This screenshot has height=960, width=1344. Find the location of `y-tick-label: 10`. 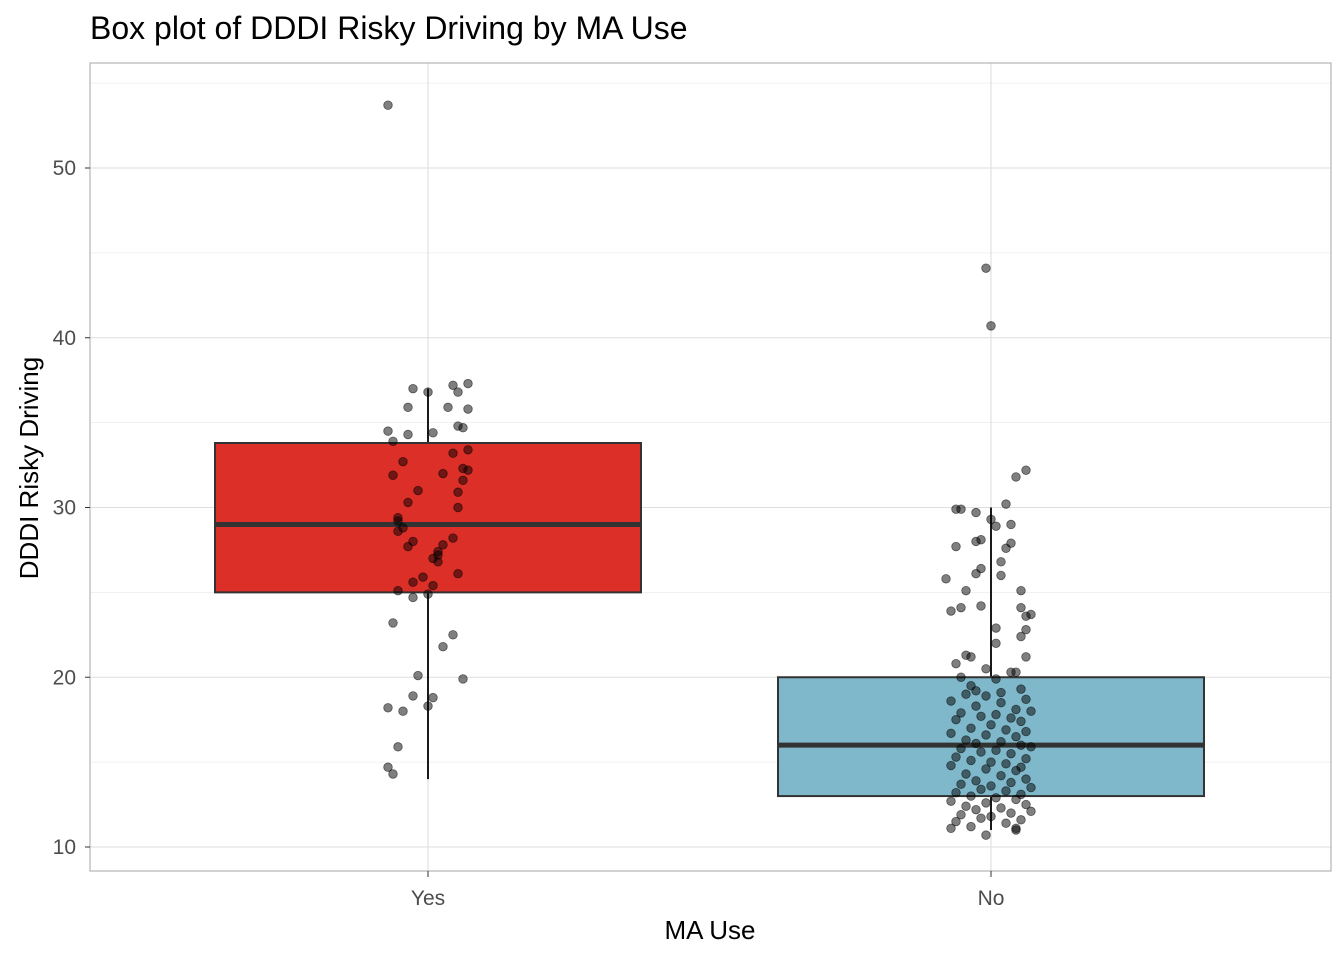

y-tick-label: 10 is located at coordinates (64, 847).